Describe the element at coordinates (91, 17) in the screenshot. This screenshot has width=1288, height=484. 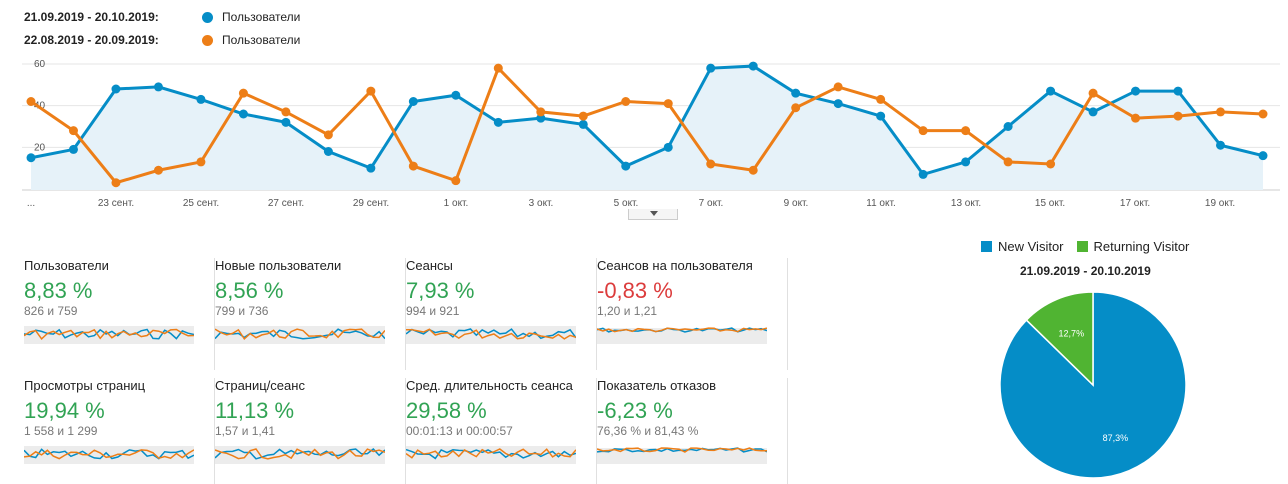
I see `legend-date: 21.09.2019 - 20.10.2019:` at that location.